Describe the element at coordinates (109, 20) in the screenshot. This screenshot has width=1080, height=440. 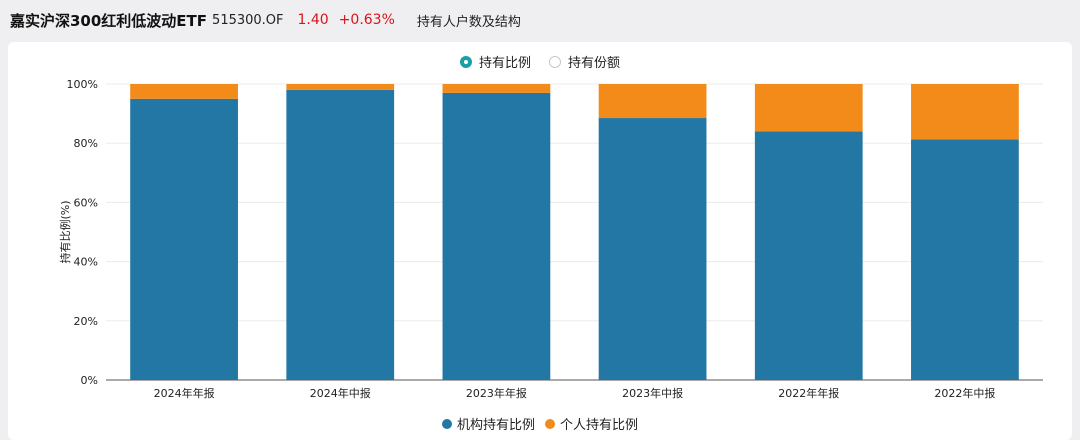
I see `fund-name: 嘉实沪深300红利低波动ETF` at that location.